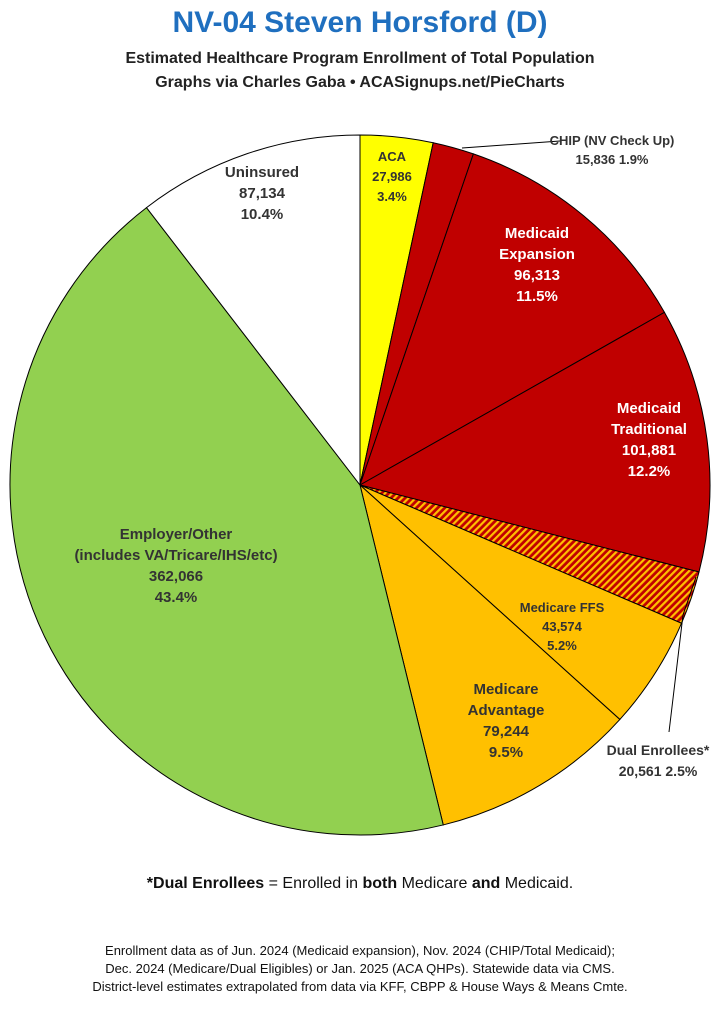 The height and width of the screenshot is (1010, 720). What do you see at coordinates (175, 555) in the screenshot?
I see `slice-label-line: (includes VA/Tricare/IHS/etc)` at bounding box center [175, 555].